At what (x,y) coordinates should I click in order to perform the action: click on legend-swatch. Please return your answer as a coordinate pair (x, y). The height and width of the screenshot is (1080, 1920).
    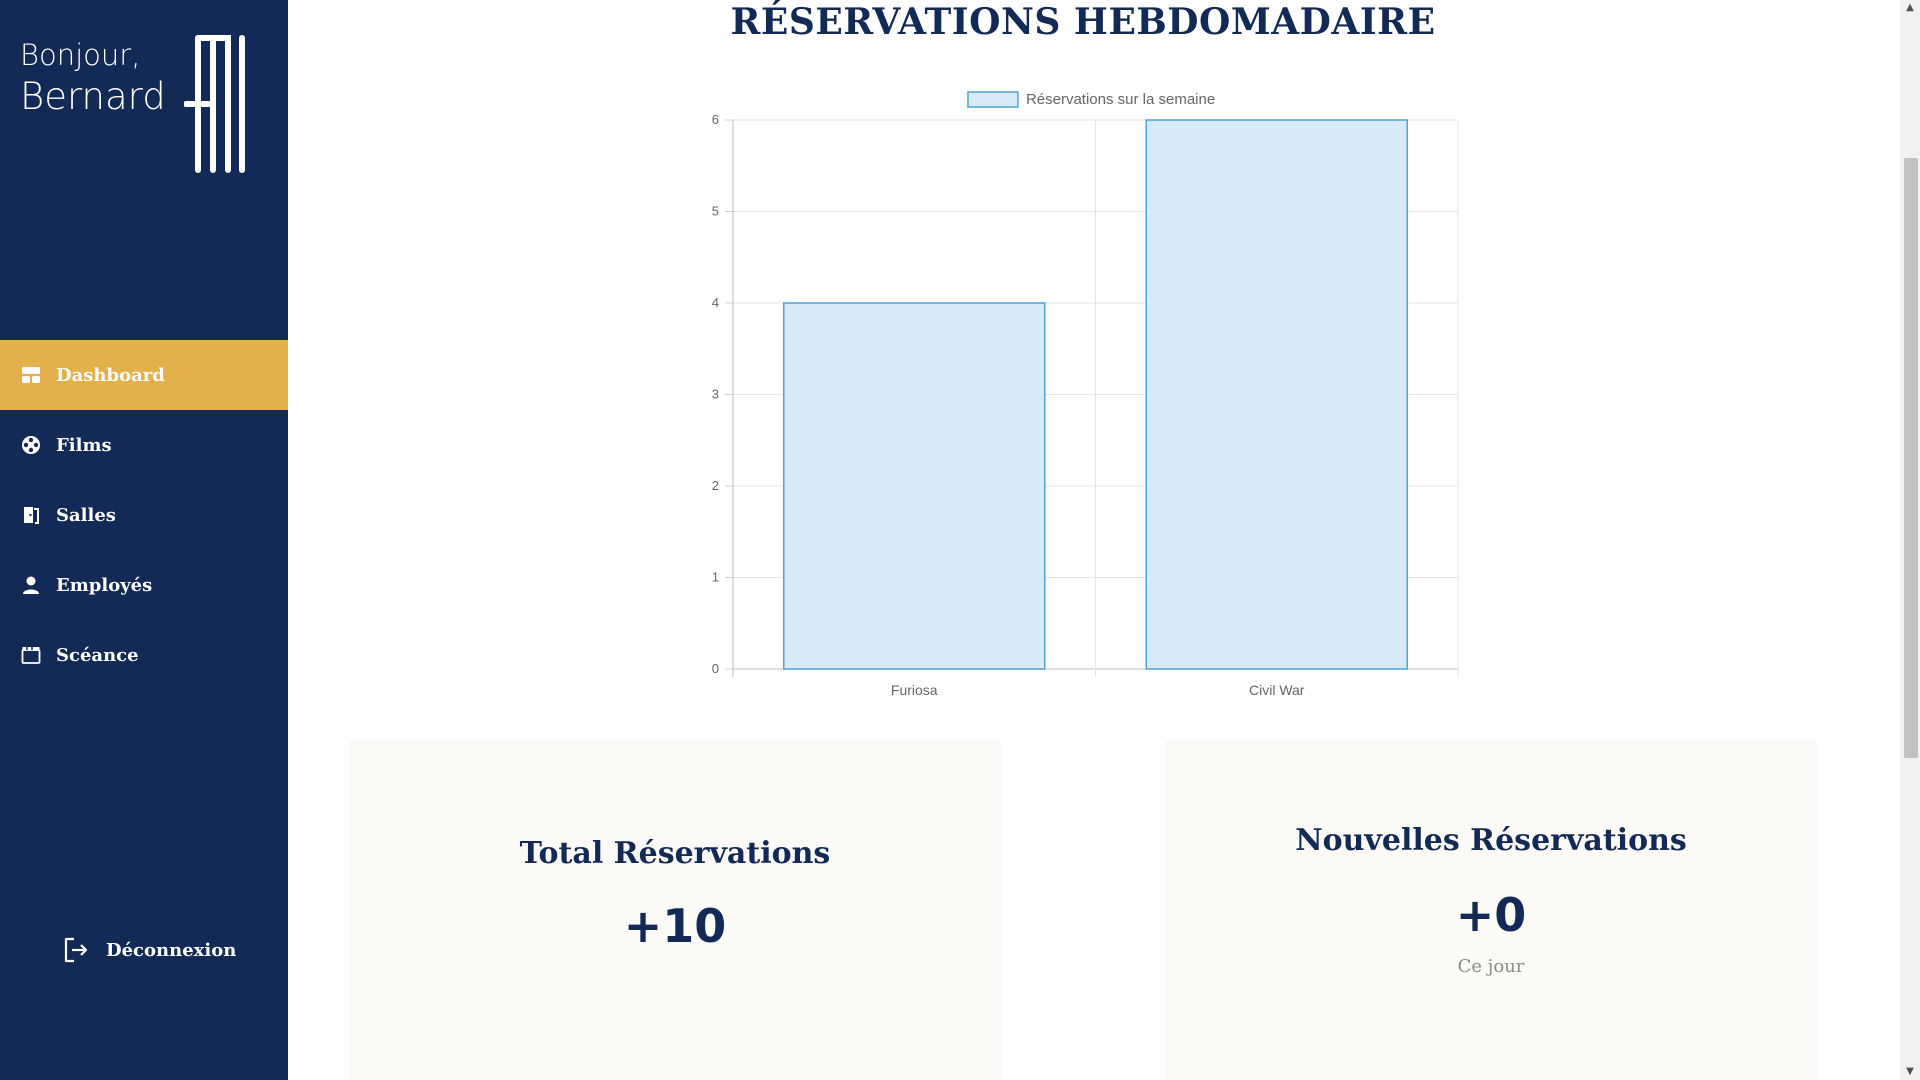
    Looking at the image, I should click on (993, 99).